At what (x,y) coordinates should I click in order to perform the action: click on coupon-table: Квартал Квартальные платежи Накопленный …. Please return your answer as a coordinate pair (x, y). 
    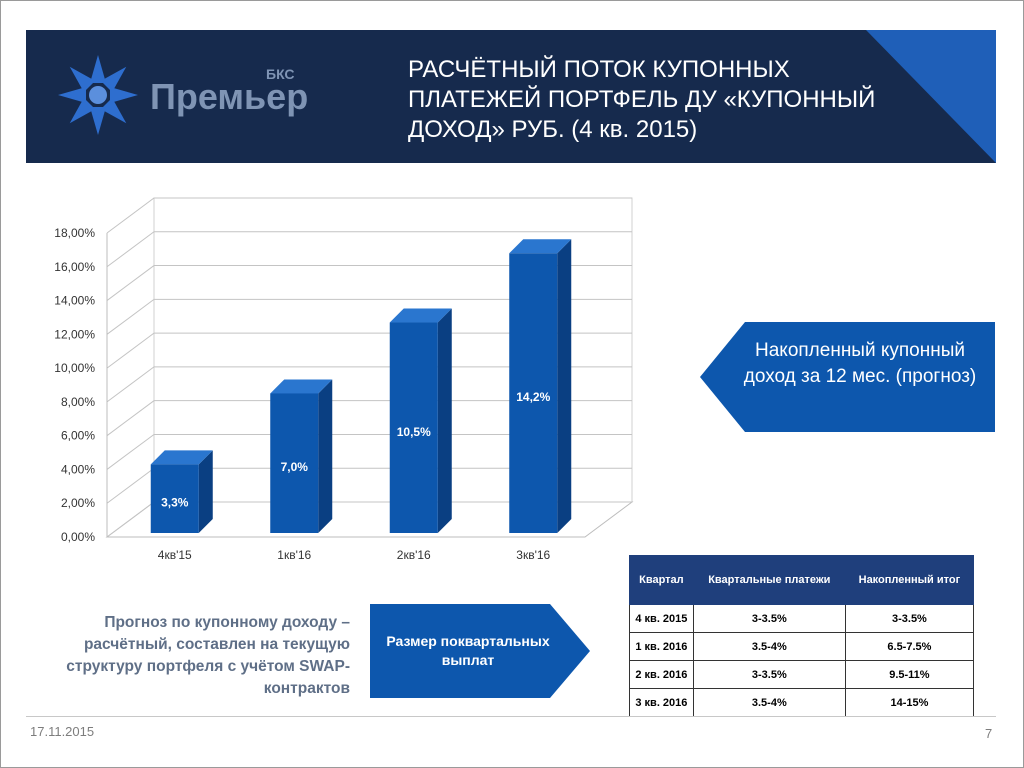
    Looking at the image, I should click on (802, 636).